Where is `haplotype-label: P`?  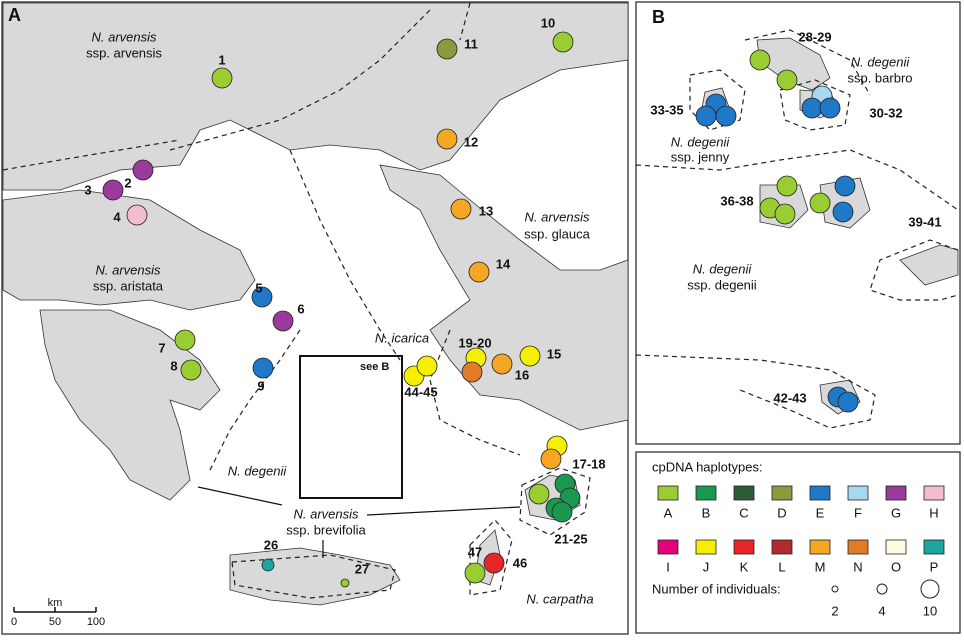
haplotype-label: P is located at coordinates (934, 566).